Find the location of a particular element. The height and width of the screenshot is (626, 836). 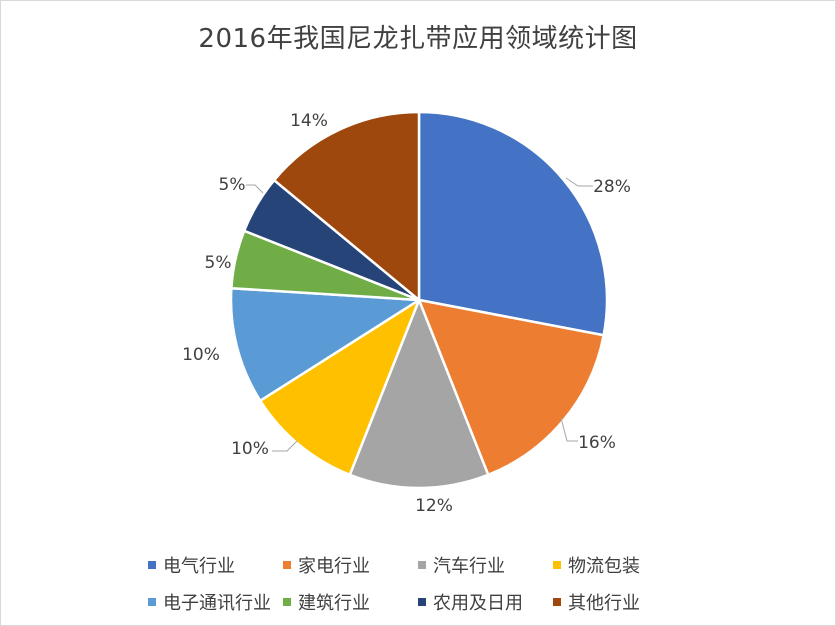

legend-label-5: 电子通讯行业 is located at coordinates (217, 603).